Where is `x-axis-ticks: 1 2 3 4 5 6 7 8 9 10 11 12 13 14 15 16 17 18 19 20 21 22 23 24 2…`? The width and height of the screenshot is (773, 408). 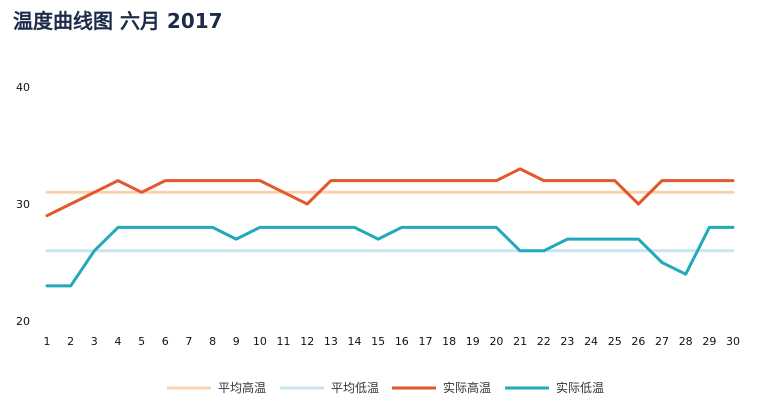 x-axis-ticks: 1 2 3 4 5 6 7 8 9 10 11 12 13 14 15 16 17 18 19 20 21 22 23 24 2… is located at coordinates (392, 341).